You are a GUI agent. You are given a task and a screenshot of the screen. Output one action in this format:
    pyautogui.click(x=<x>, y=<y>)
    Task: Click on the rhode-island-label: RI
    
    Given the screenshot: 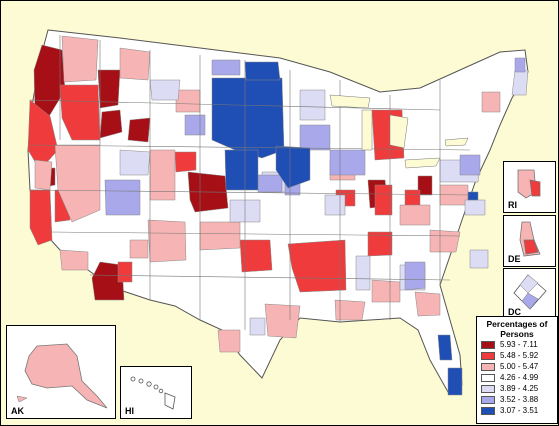 What is the action you would take?
    pyautogui.click(x=512, y=205)
    